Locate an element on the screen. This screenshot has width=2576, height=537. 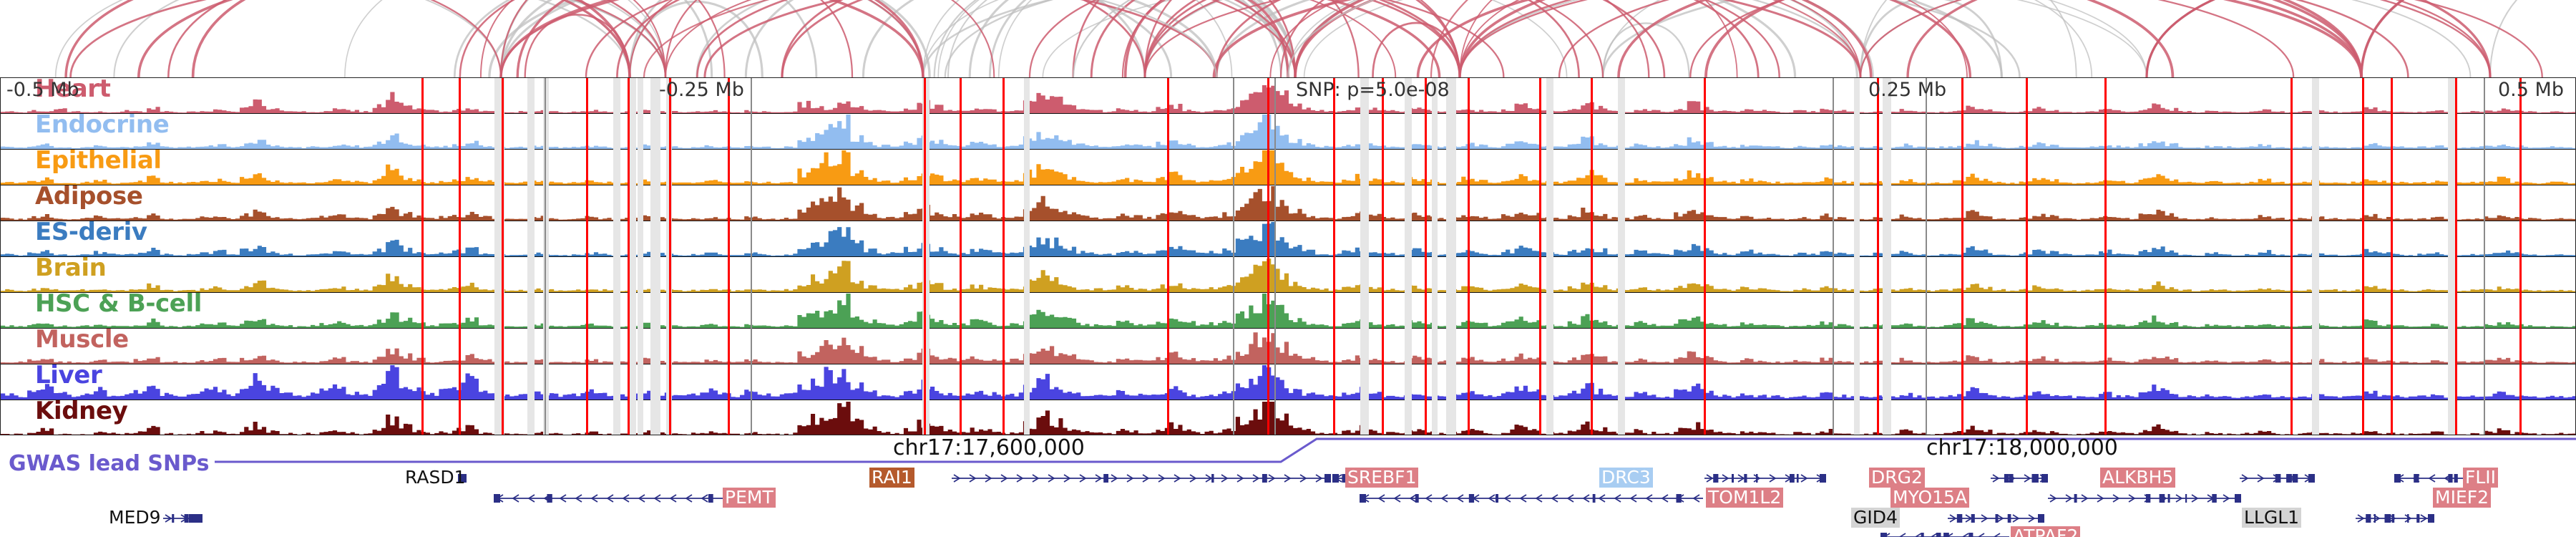
signal-track: Epithelial is located at coordinates (1288, 167).